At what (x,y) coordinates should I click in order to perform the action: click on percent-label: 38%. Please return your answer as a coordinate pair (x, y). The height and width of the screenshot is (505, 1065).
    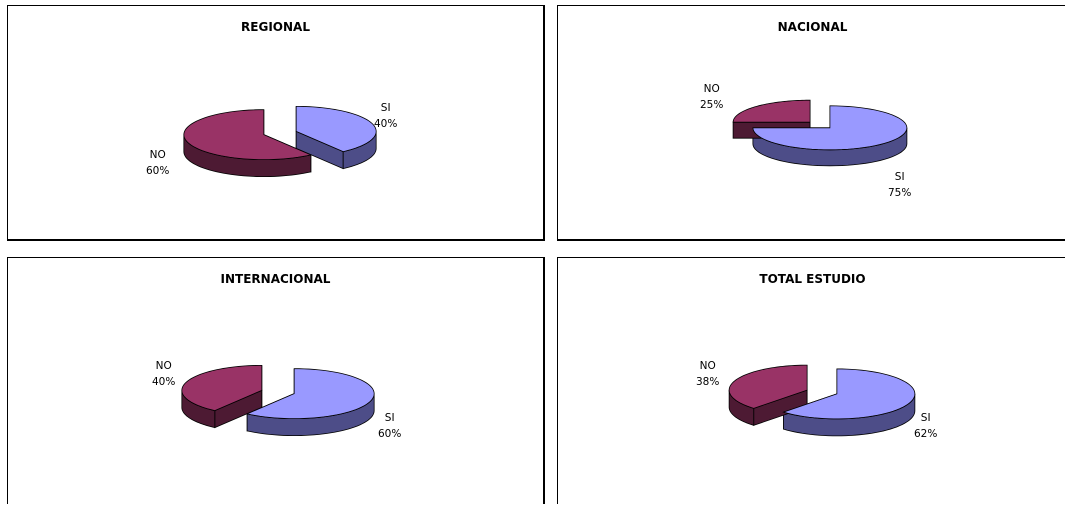
    Looking at the image, I should click on (708, 382).